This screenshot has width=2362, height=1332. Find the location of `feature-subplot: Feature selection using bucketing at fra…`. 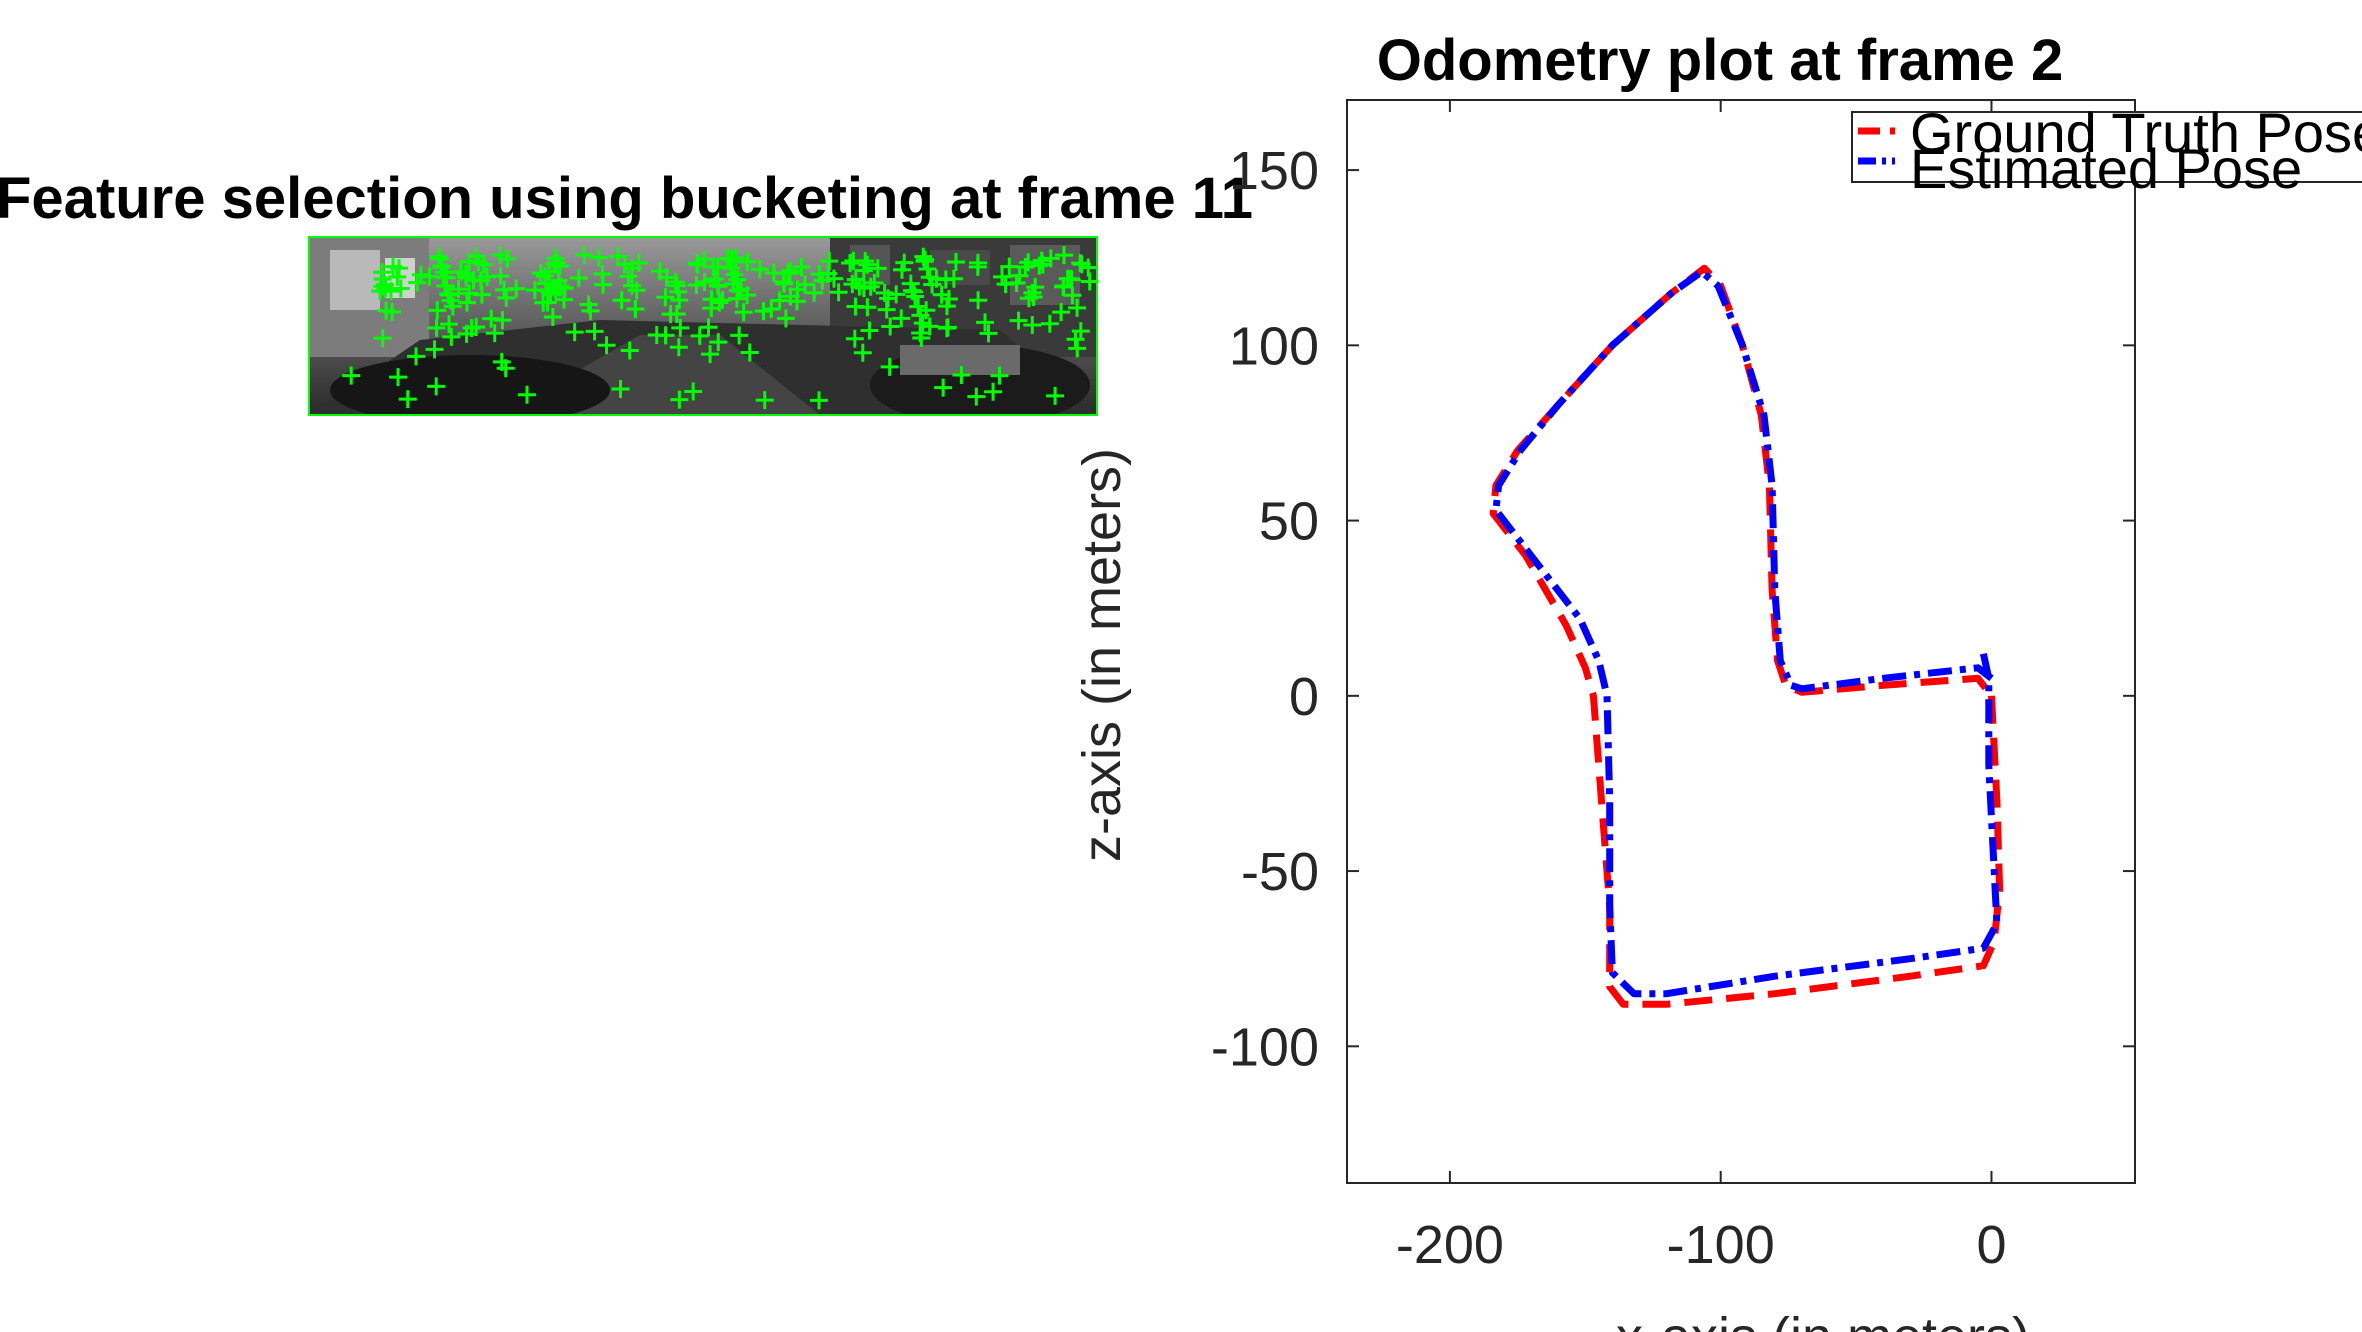

feature-subplot: Feature selection using bucketing at fra… is located at coordinates (626, 291).